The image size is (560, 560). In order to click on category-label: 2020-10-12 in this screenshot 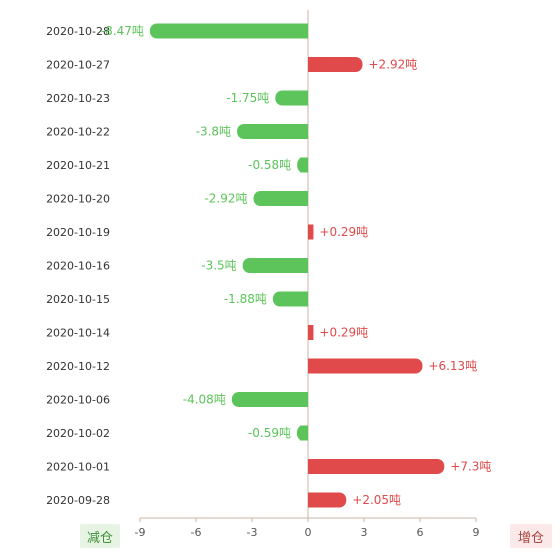, I will do `click(78, 366)`.